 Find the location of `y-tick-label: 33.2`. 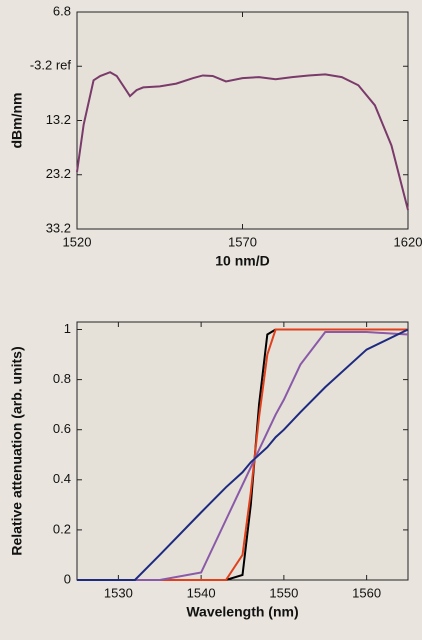

y-tick-label: 33.2 is located at coordinates (58, 227).